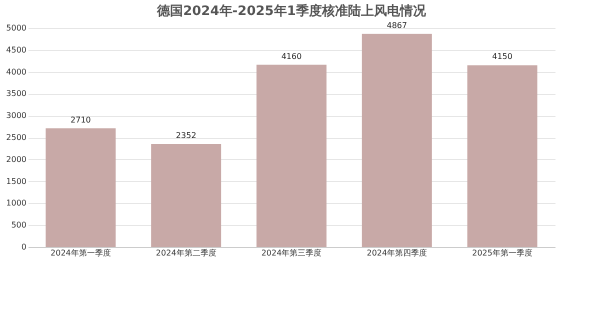  What do you see at coordinates (80, 253) in the screenshot?
I see `x-tick-label: 2024年第一季度` at bounding box center [80, 253].